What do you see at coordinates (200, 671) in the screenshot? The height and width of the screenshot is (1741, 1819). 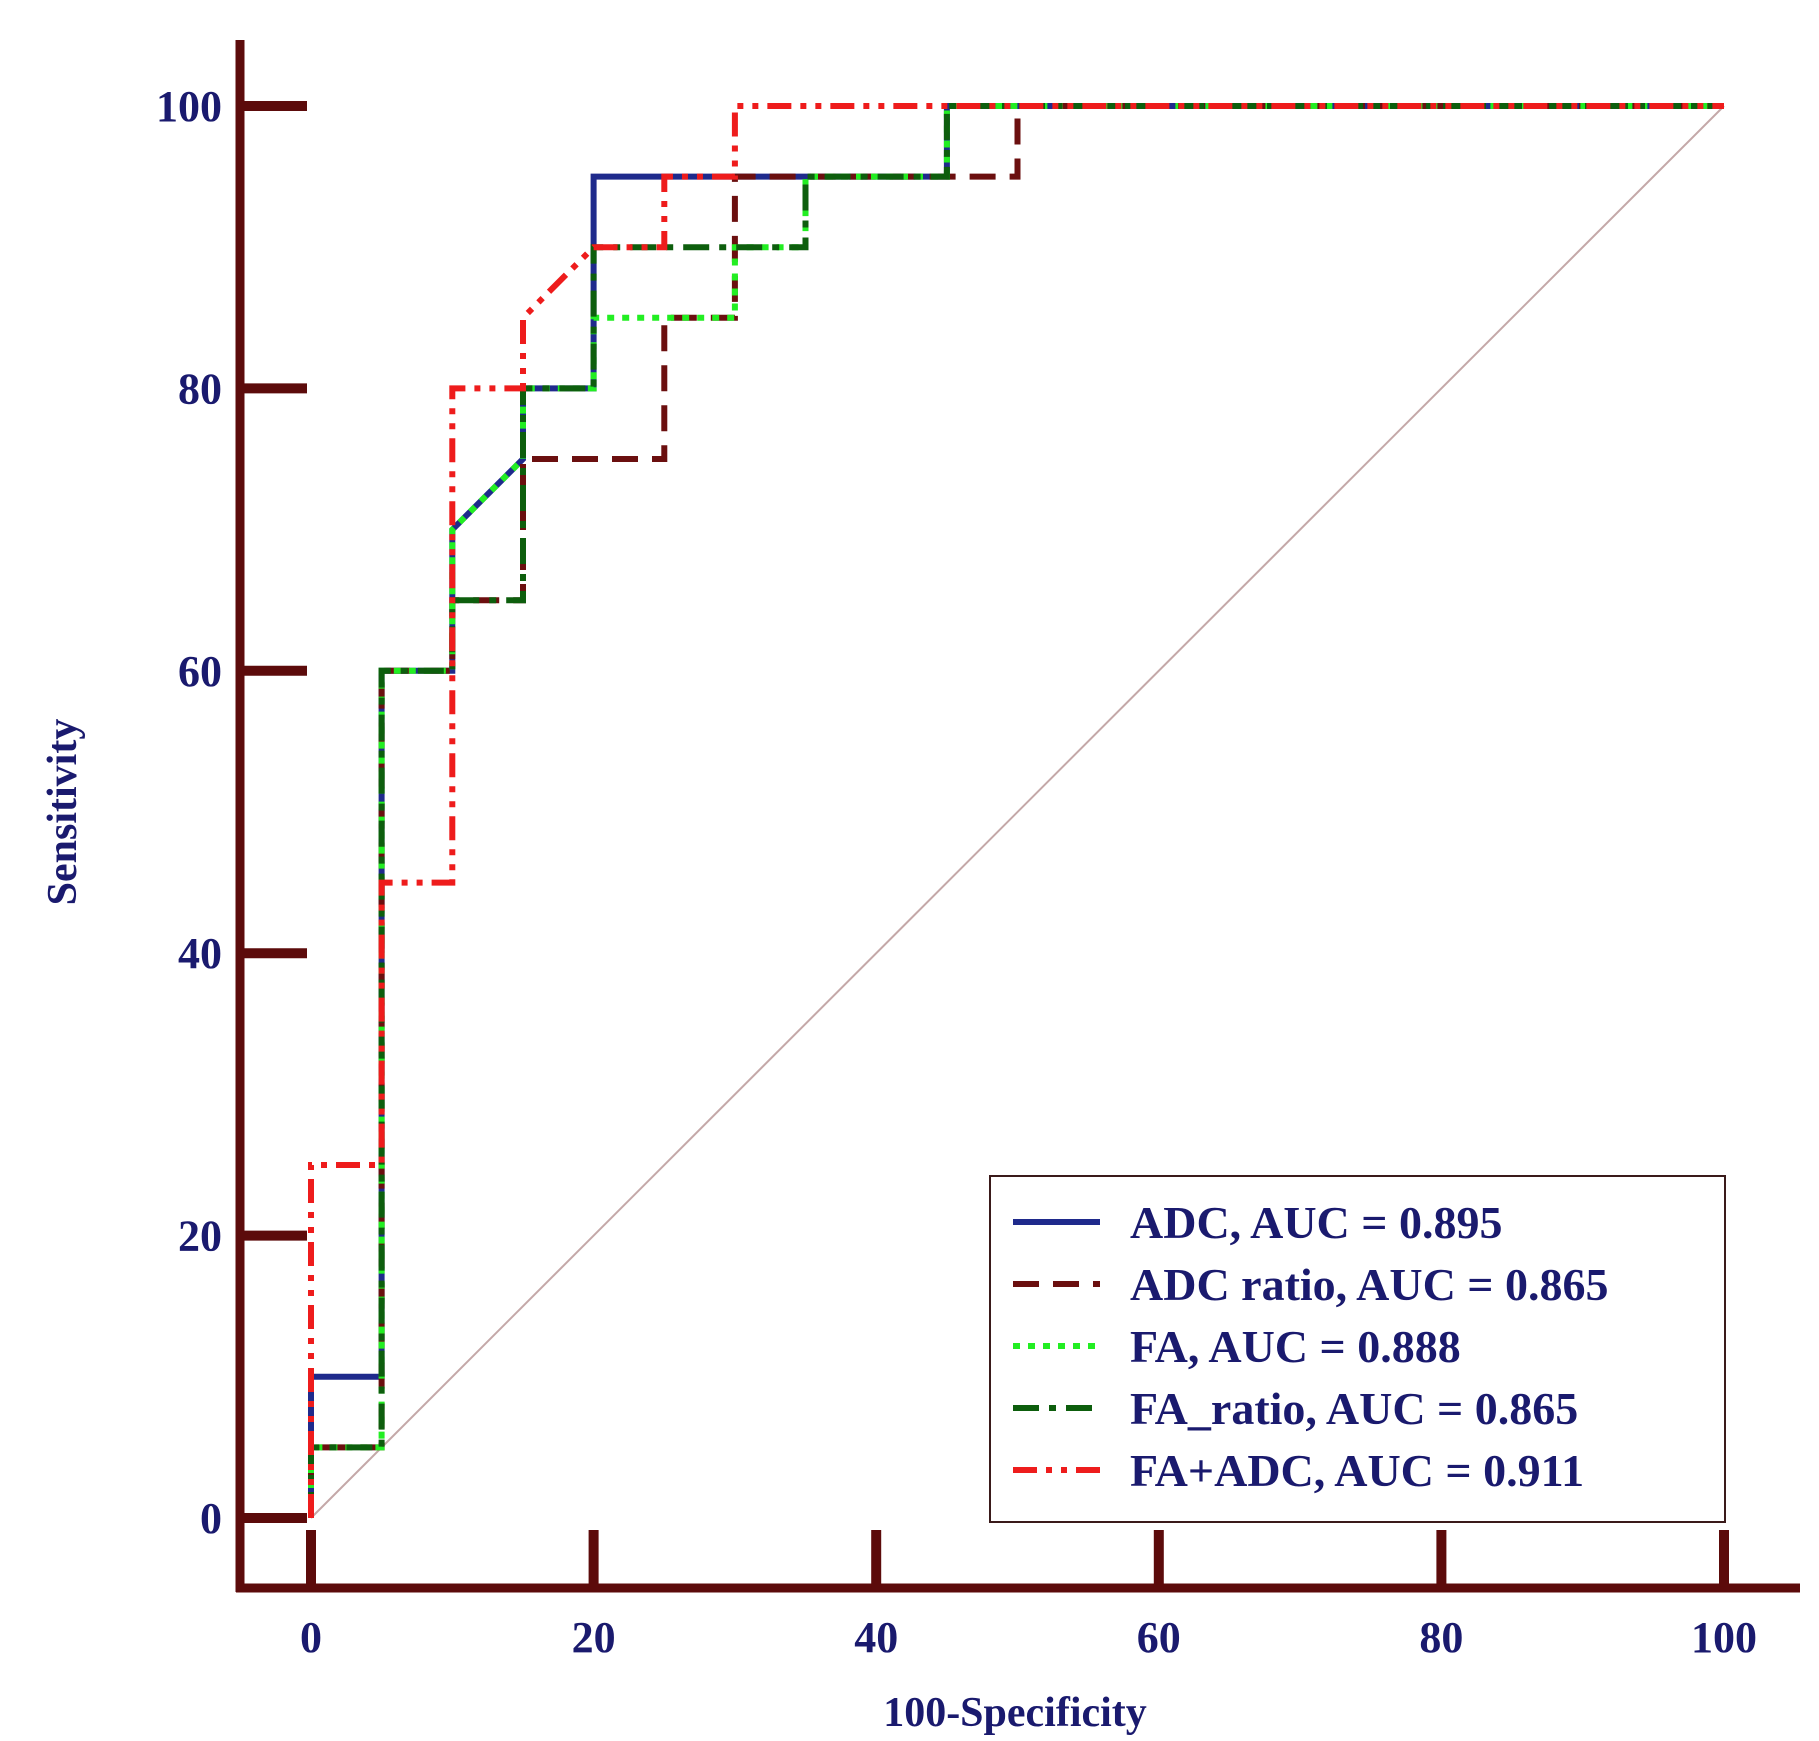 I see `y-tick-label: 60` at bounding box center [200, 671].